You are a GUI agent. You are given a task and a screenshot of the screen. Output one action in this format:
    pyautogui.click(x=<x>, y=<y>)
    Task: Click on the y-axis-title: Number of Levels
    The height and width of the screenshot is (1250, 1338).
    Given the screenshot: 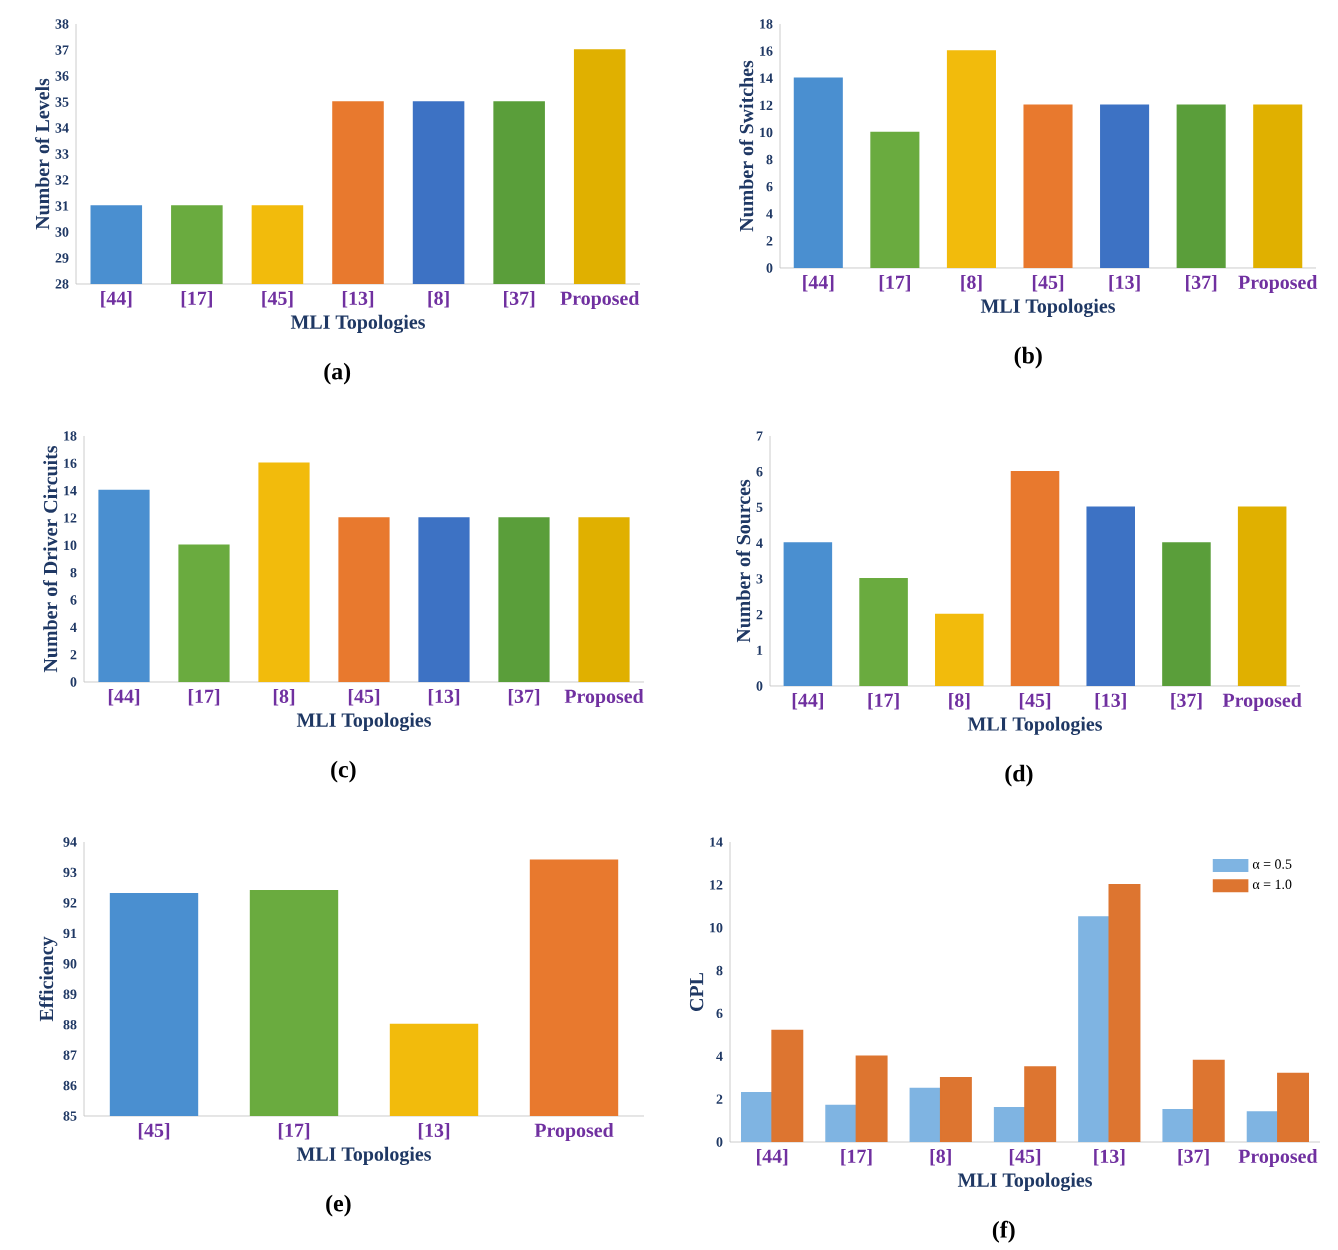 What is the action you would take?
    pyautogui.click(x=42, y=154)
    